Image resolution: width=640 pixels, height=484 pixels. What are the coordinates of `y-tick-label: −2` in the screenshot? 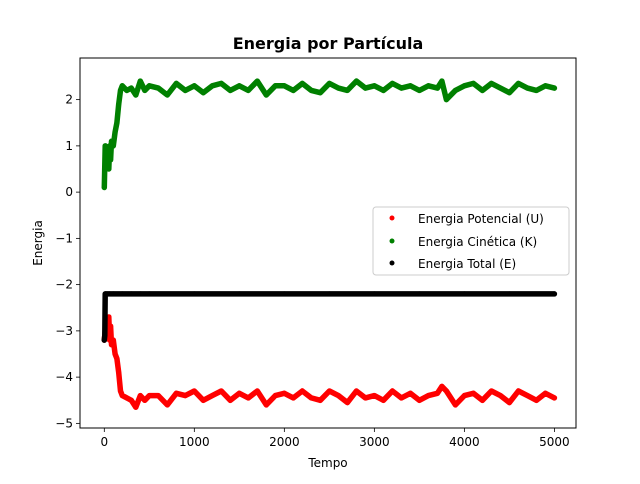 It's located at (64, 285).